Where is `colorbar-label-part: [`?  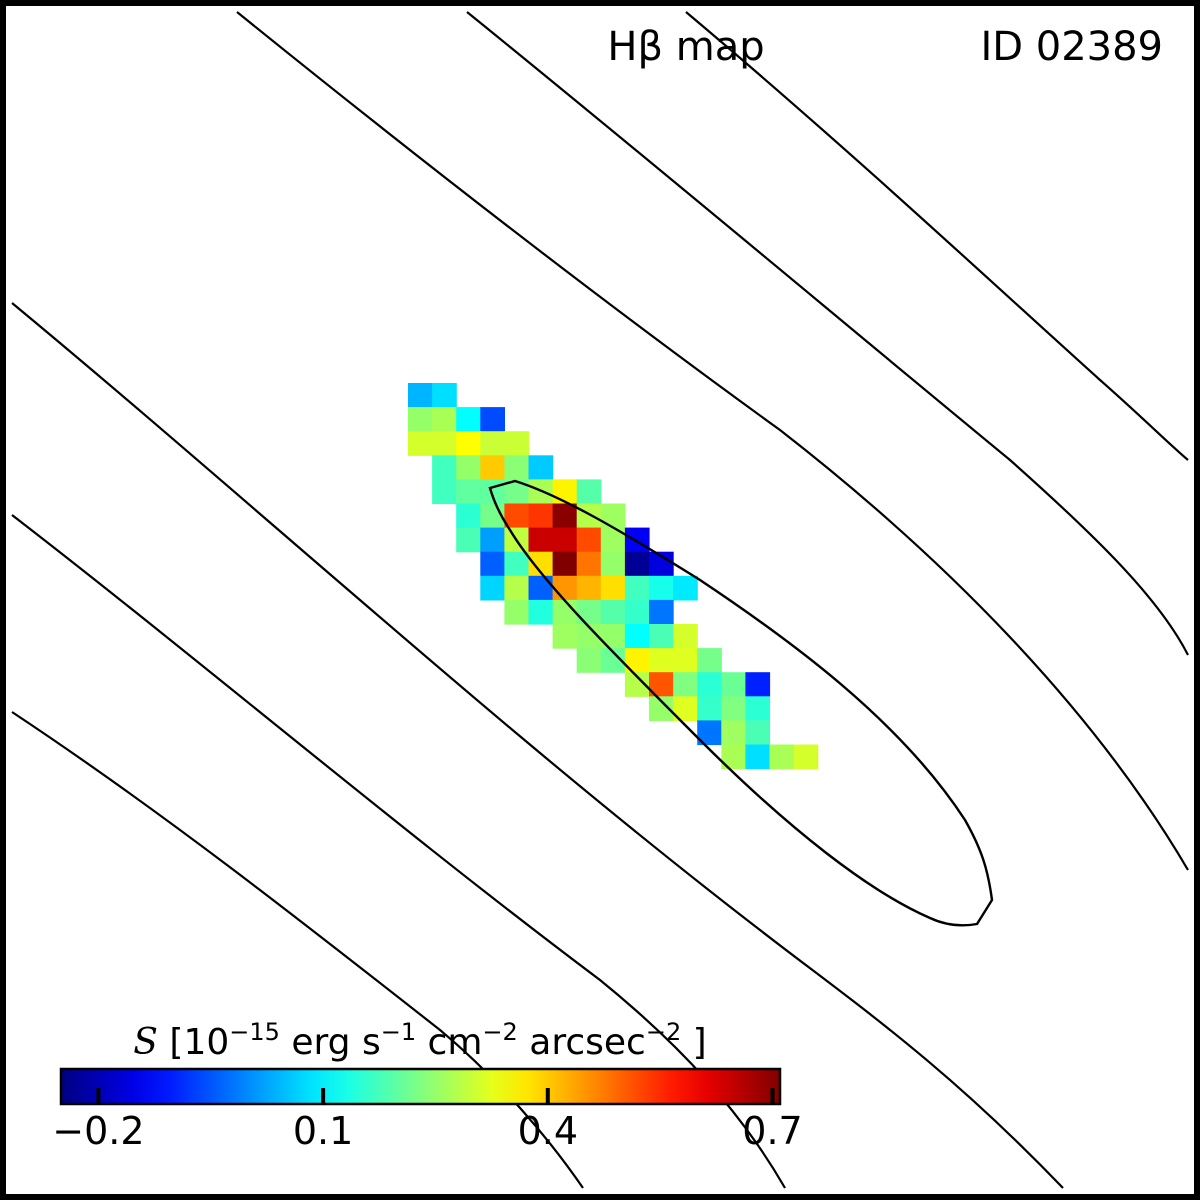 colorbar-label-part: [ is located at coordinates (171, 1042).